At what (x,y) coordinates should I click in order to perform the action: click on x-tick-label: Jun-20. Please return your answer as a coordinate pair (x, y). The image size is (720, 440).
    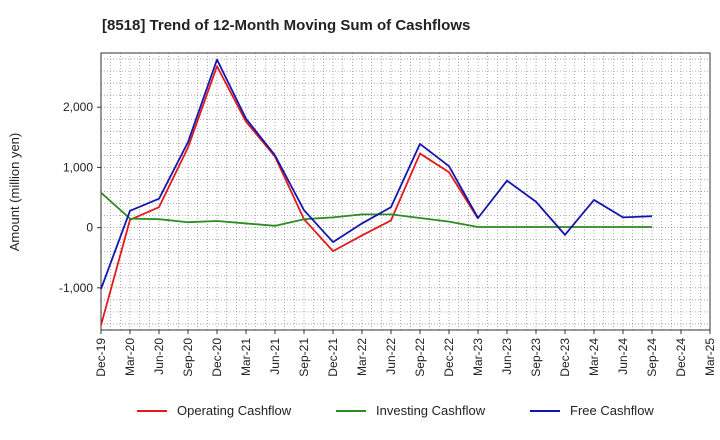
    Looking at the image, I should click on (159, 356).